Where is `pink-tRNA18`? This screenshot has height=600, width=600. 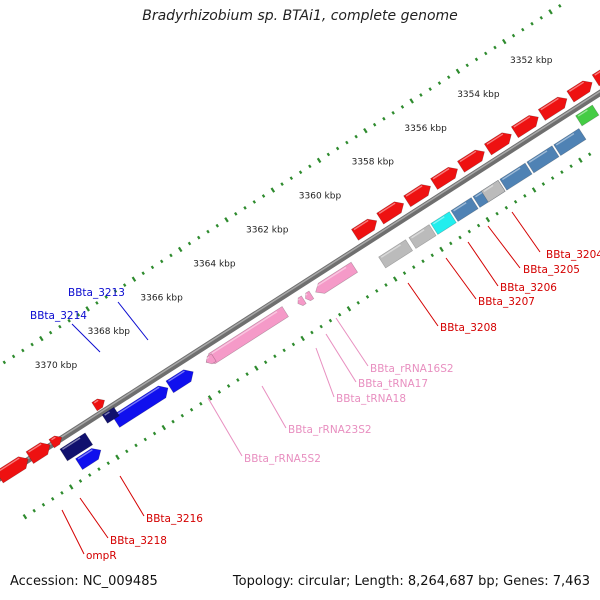
pink-tRNA18 is located at coordinates (302, 300).